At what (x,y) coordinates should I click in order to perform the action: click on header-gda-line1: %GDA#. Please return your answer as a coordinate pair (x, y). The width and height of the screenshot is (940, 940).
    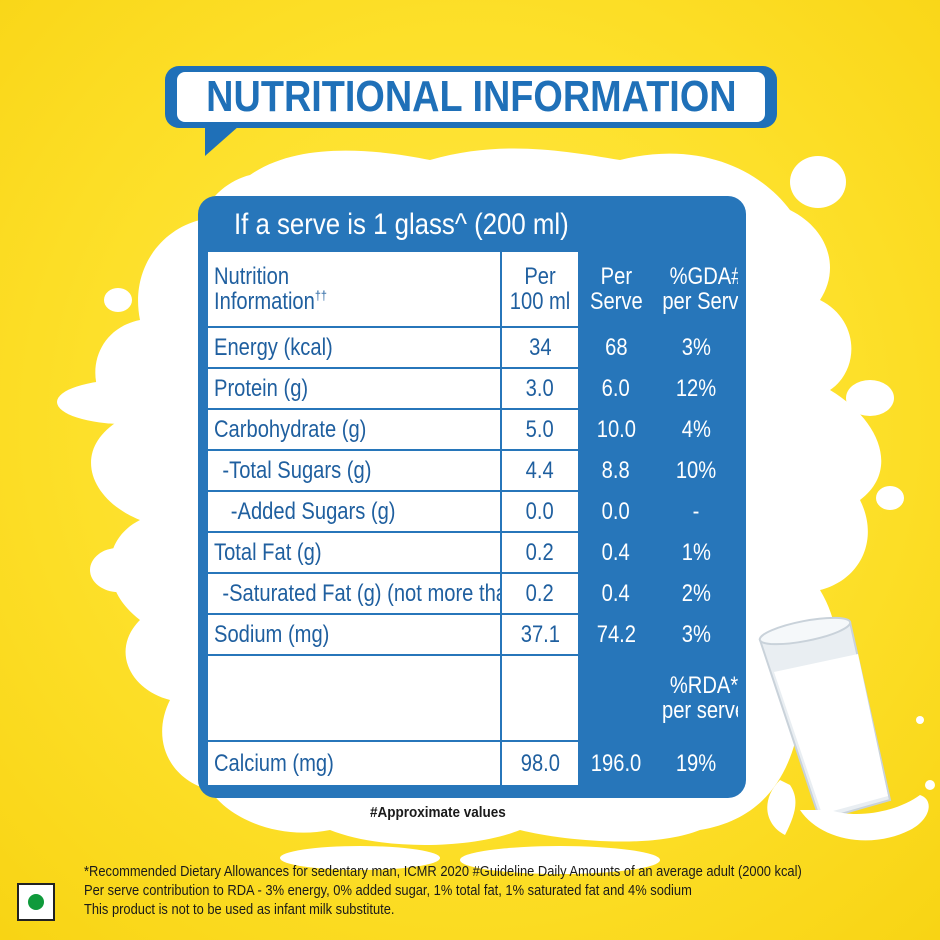
    Looking at the image, I should click on (704, 276).